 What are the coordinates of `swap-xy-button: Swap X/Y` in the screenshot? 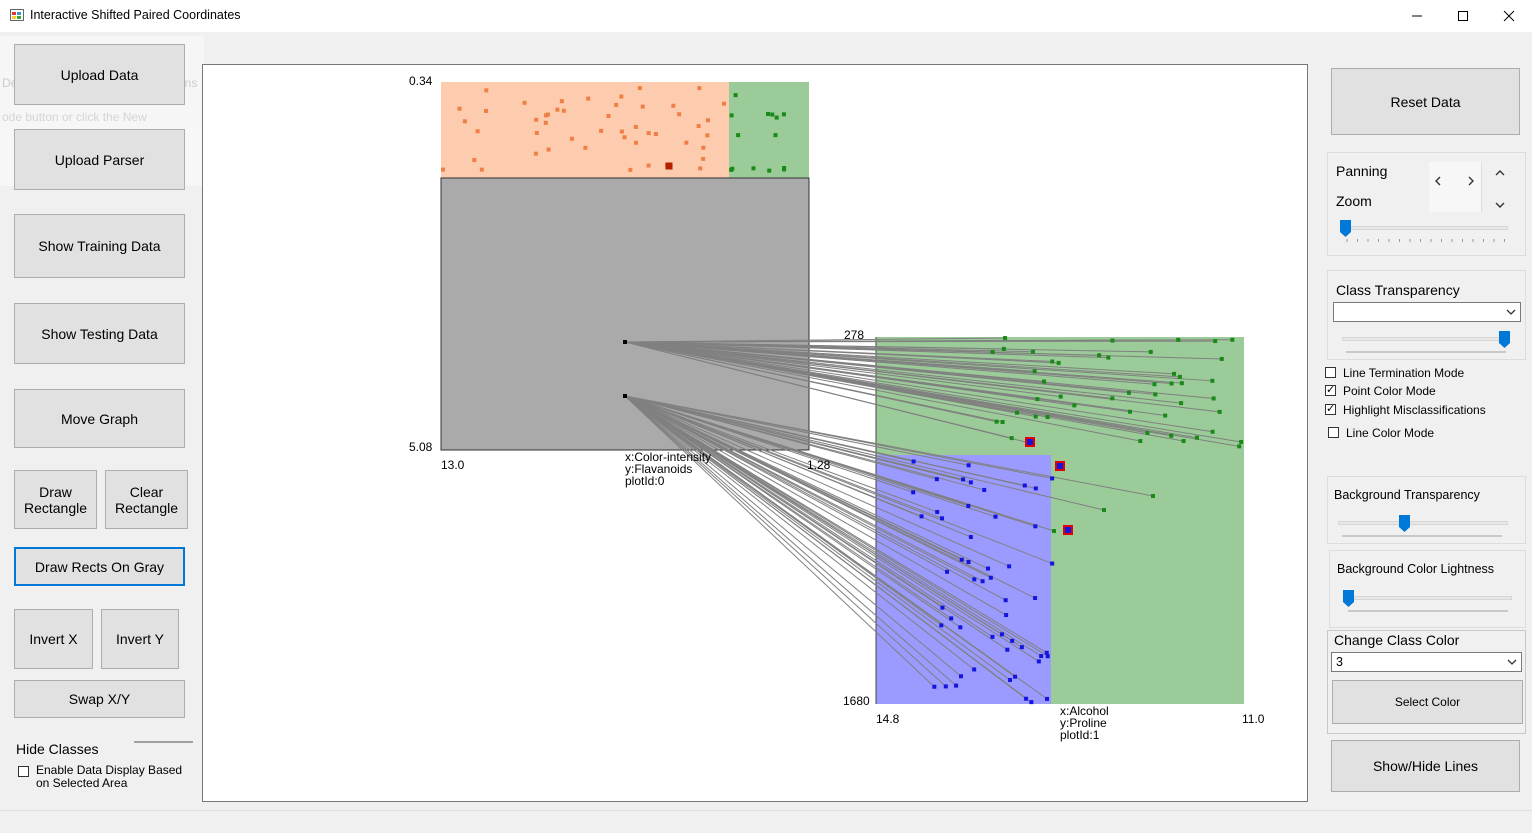 It's located at (99, 699).